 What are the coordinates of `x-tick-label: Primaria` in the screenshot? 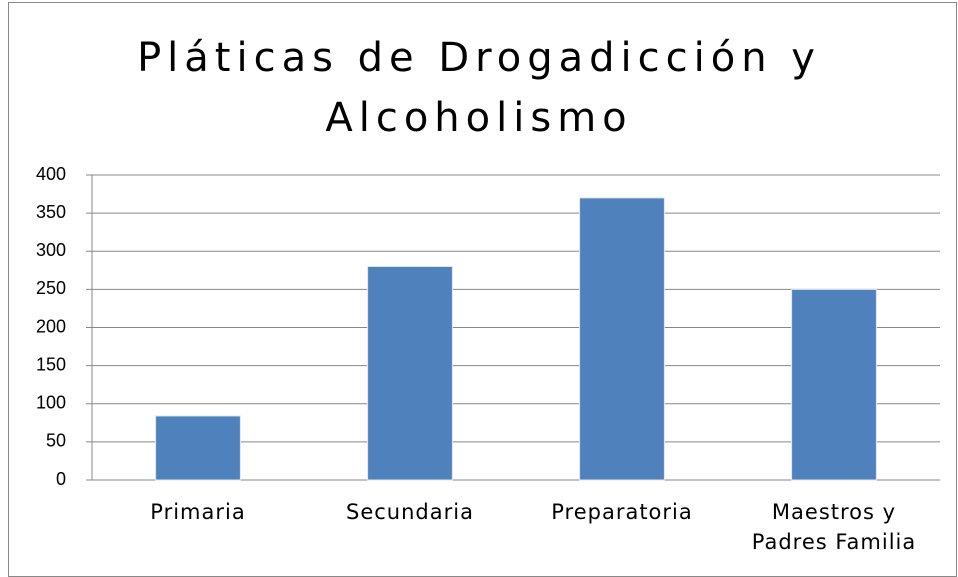 It's located at (198, 512).